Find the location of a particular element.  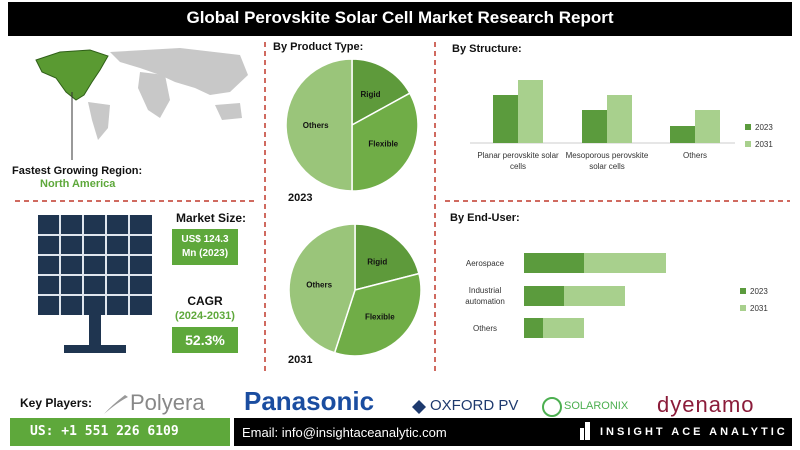

polyera-icon is located at coordinates (116, 404).